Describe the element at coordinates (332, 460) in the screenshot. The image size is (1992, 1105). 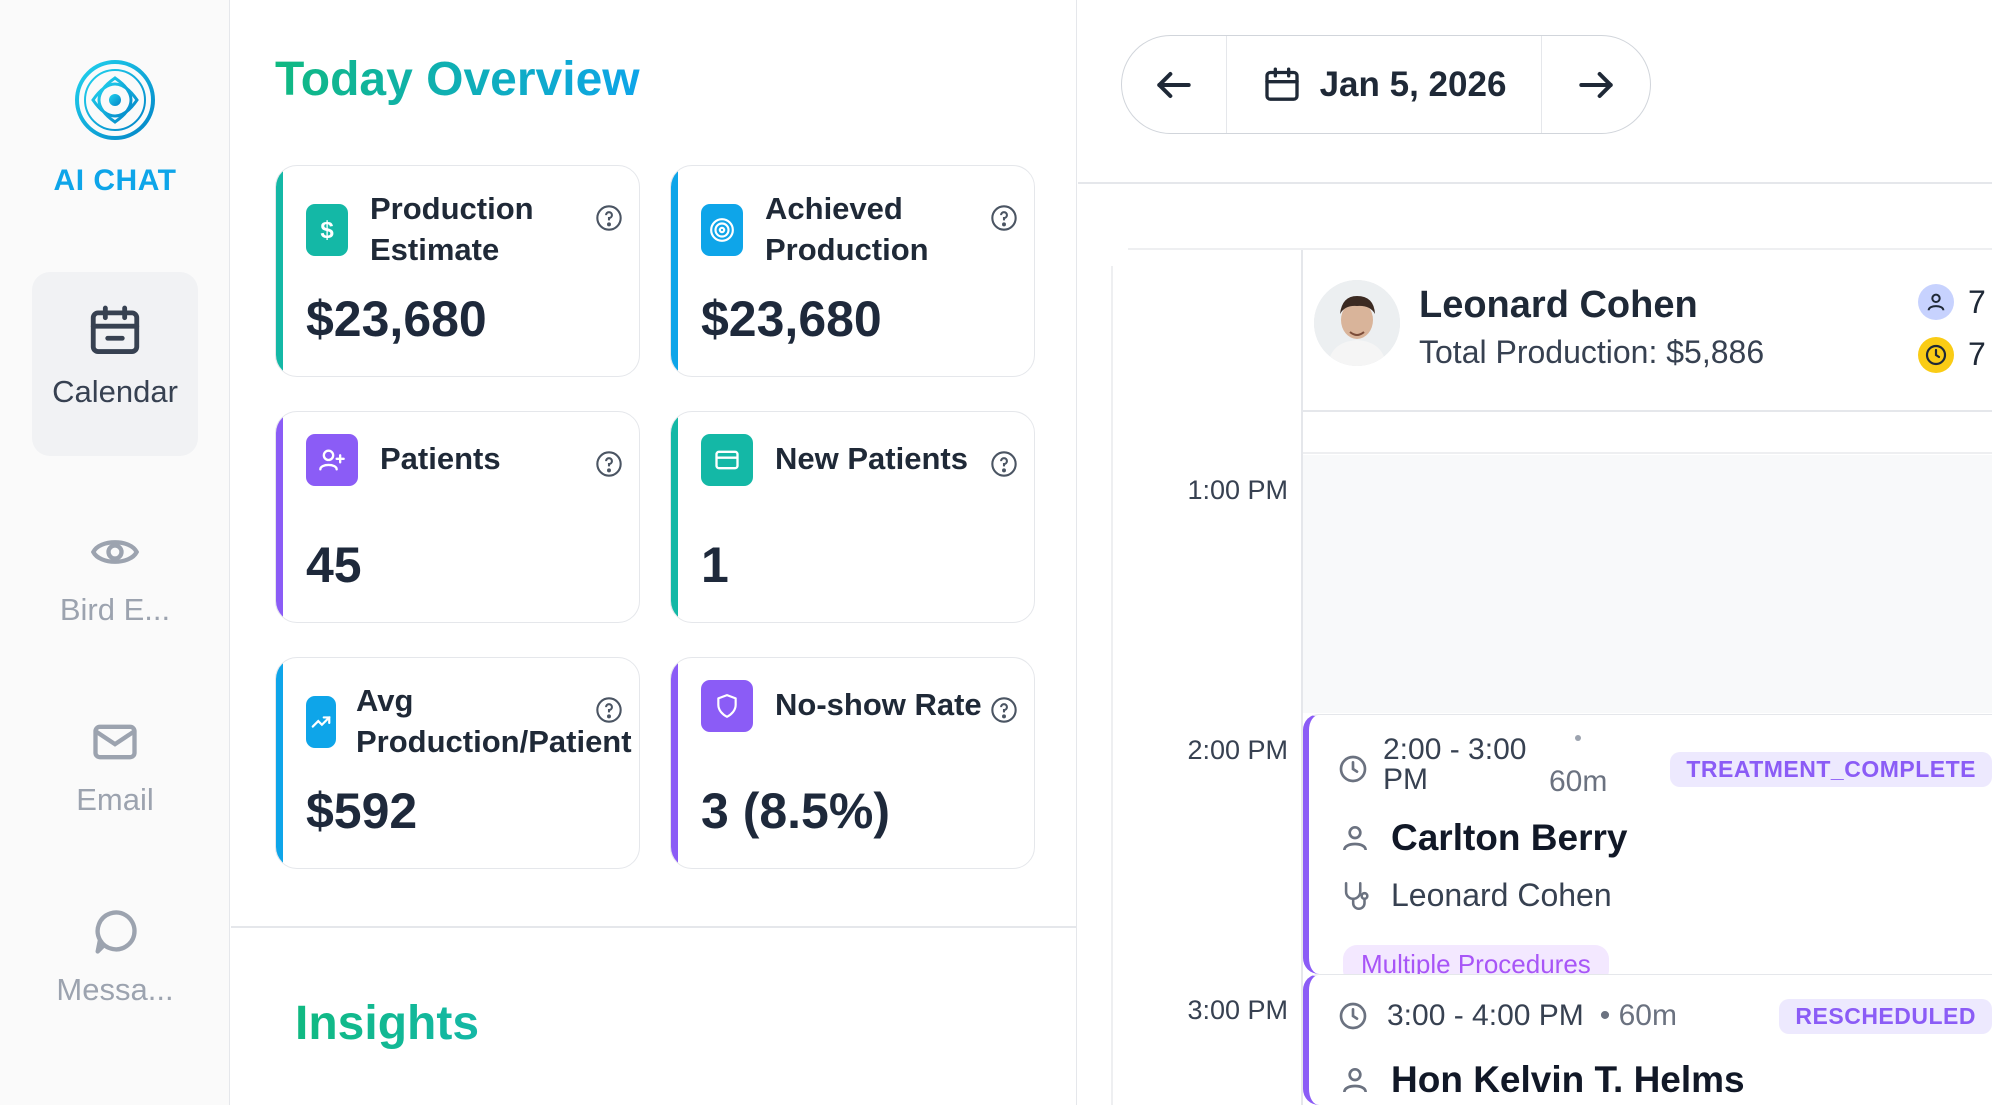
I see `user-plus-icon` at that location.